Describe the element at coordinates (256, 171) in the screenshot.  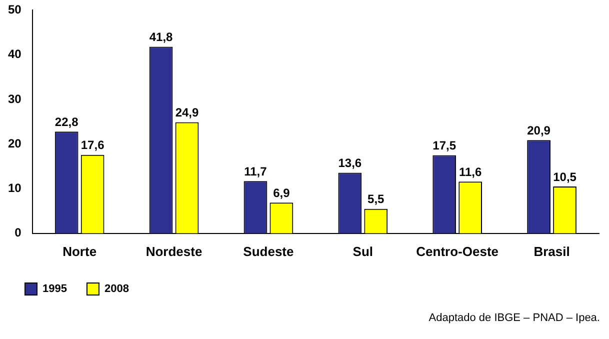
I see `data-label: 11,7` at that location.